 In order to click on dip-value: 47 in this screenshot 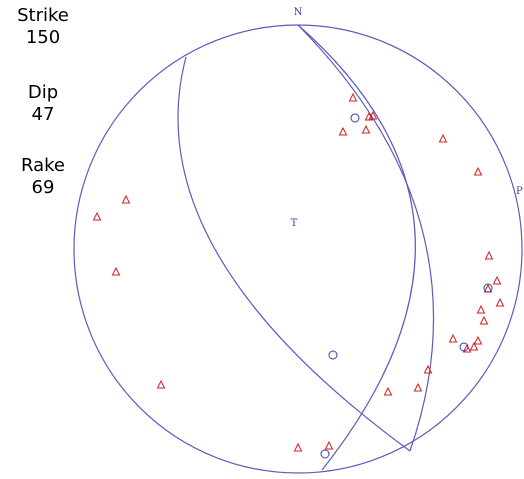, I will do `click(43, 114)`.